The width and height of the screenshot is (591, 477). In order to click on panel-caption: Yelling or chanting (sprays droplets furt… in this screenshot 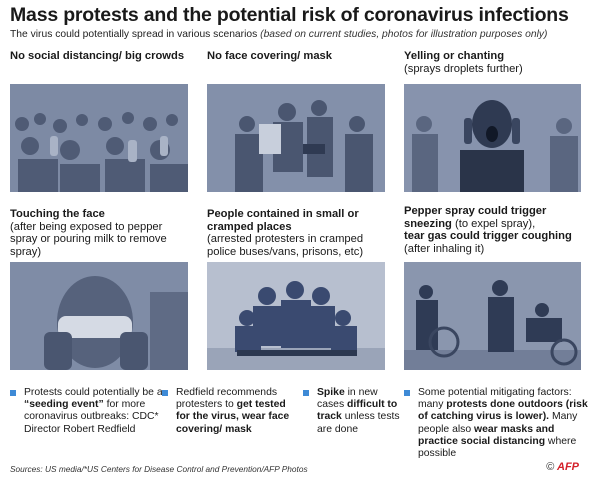, I will do `click(494, 62)`.